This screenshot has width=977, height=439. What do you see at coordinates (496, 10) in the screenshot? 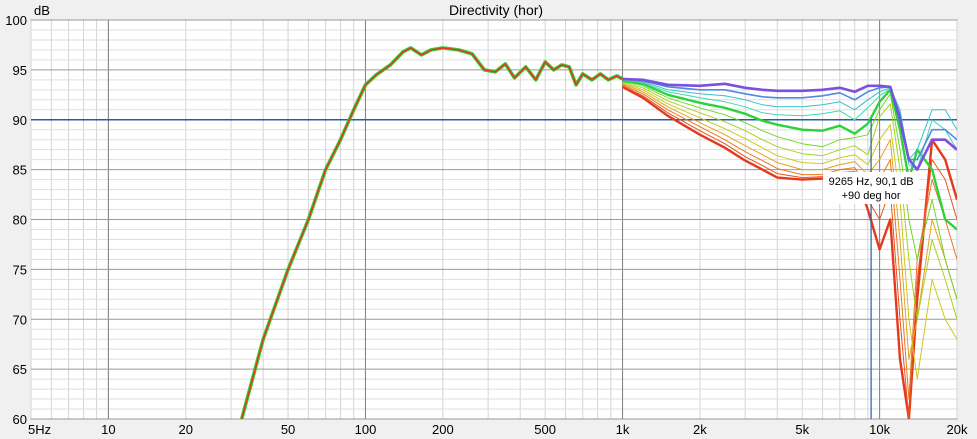
I see `chart-title: Directivity (hor)` at bounding box center [496, 10].